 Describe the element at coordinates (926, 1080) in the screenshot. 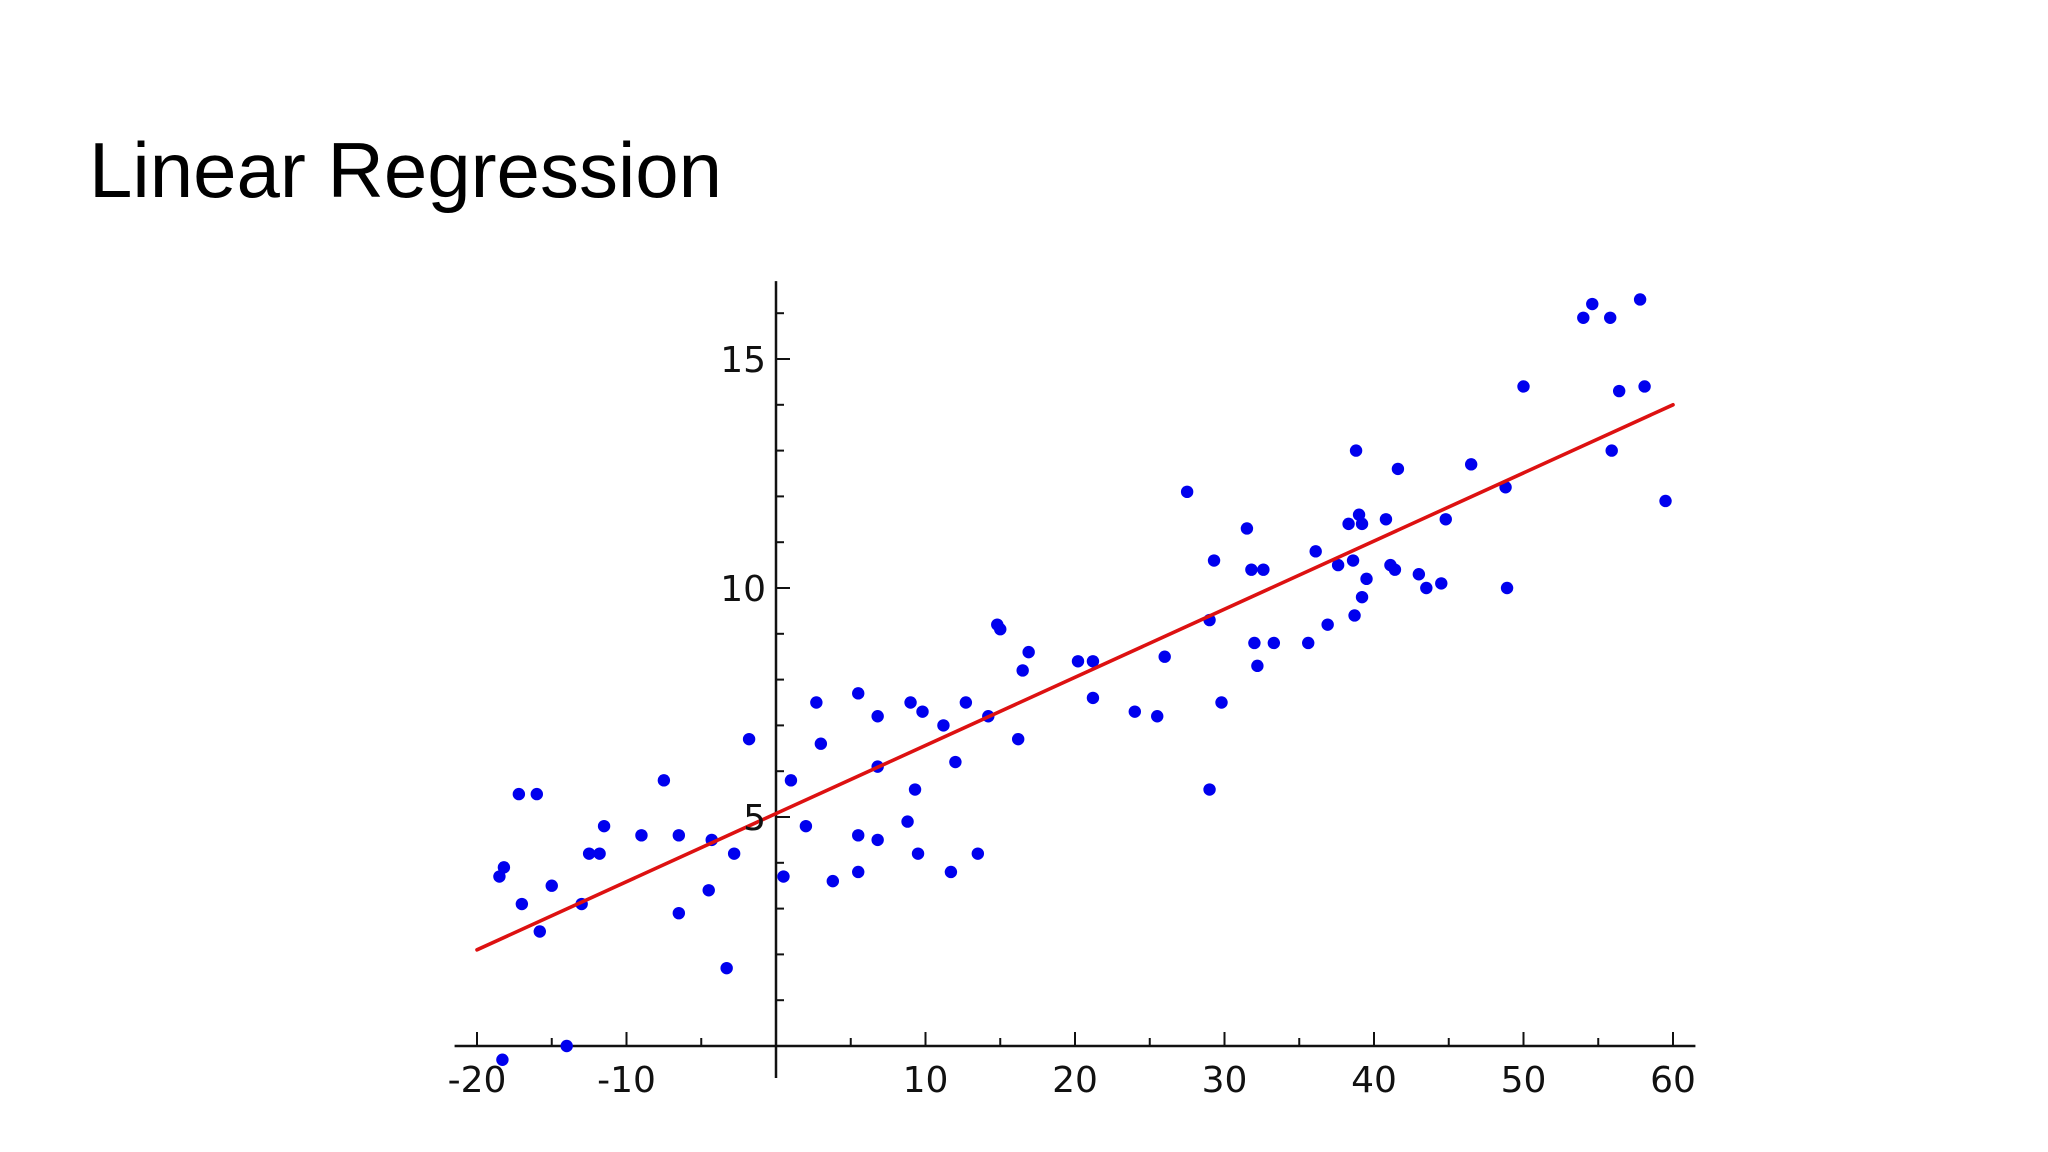

I see `x-tick-label: 10` at that location.